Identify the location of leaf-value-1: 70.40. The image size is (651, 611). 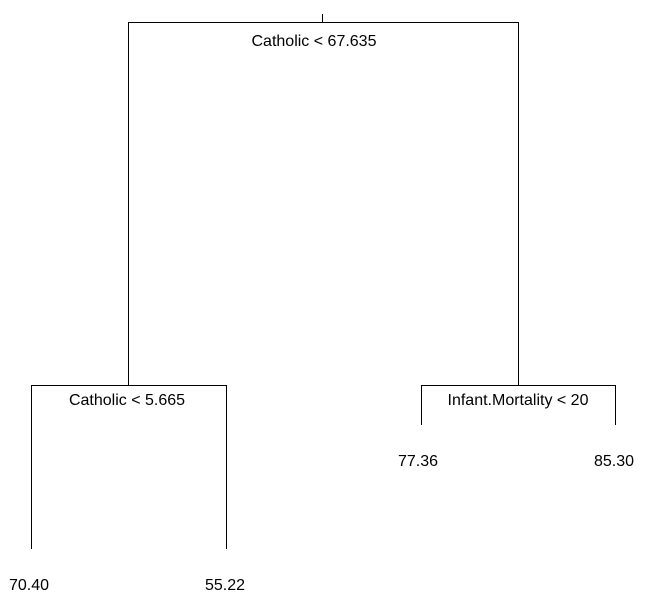
(29, 585).